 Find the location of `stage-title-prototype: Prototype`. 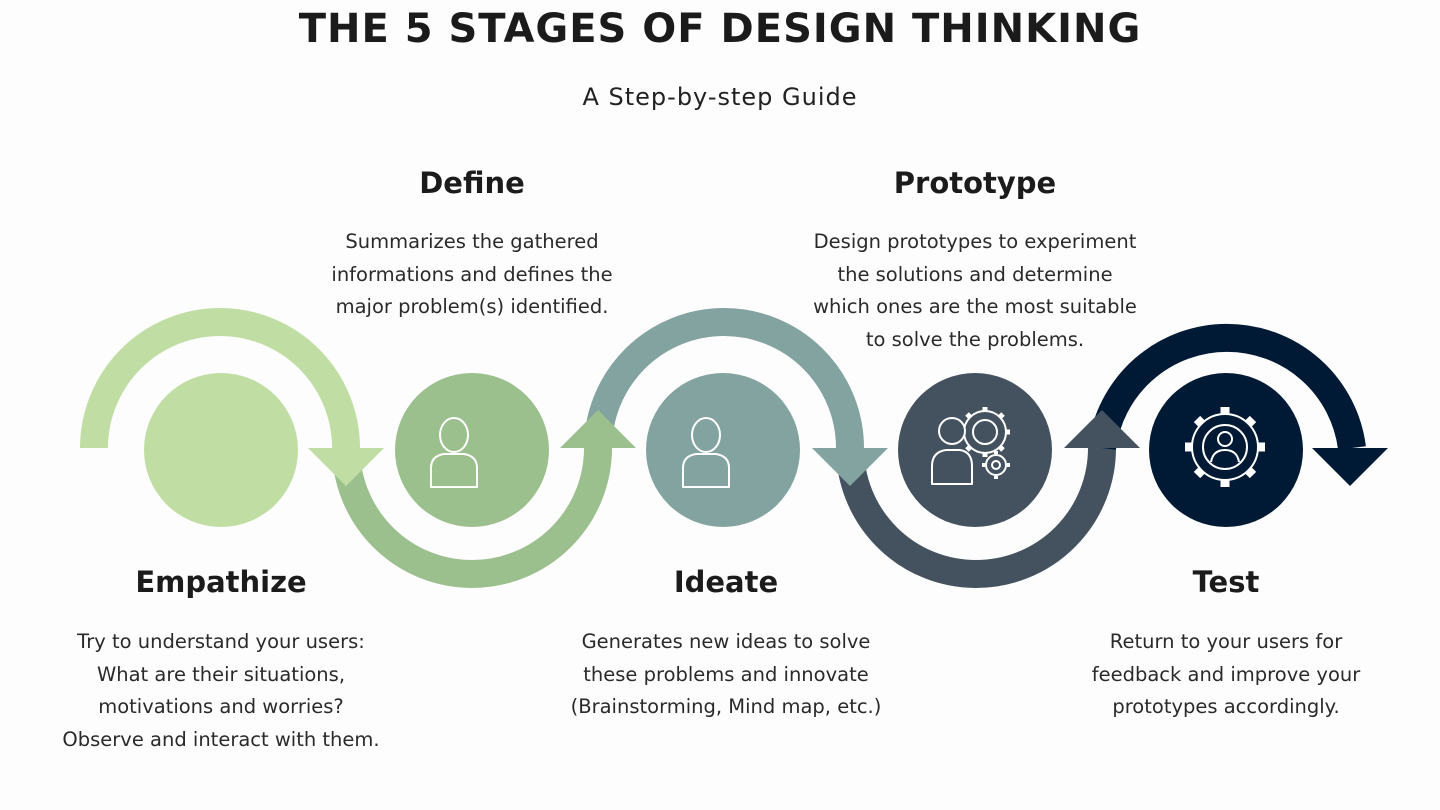

stage-title-prototype: Prototype is located at coordinates (975, 183).